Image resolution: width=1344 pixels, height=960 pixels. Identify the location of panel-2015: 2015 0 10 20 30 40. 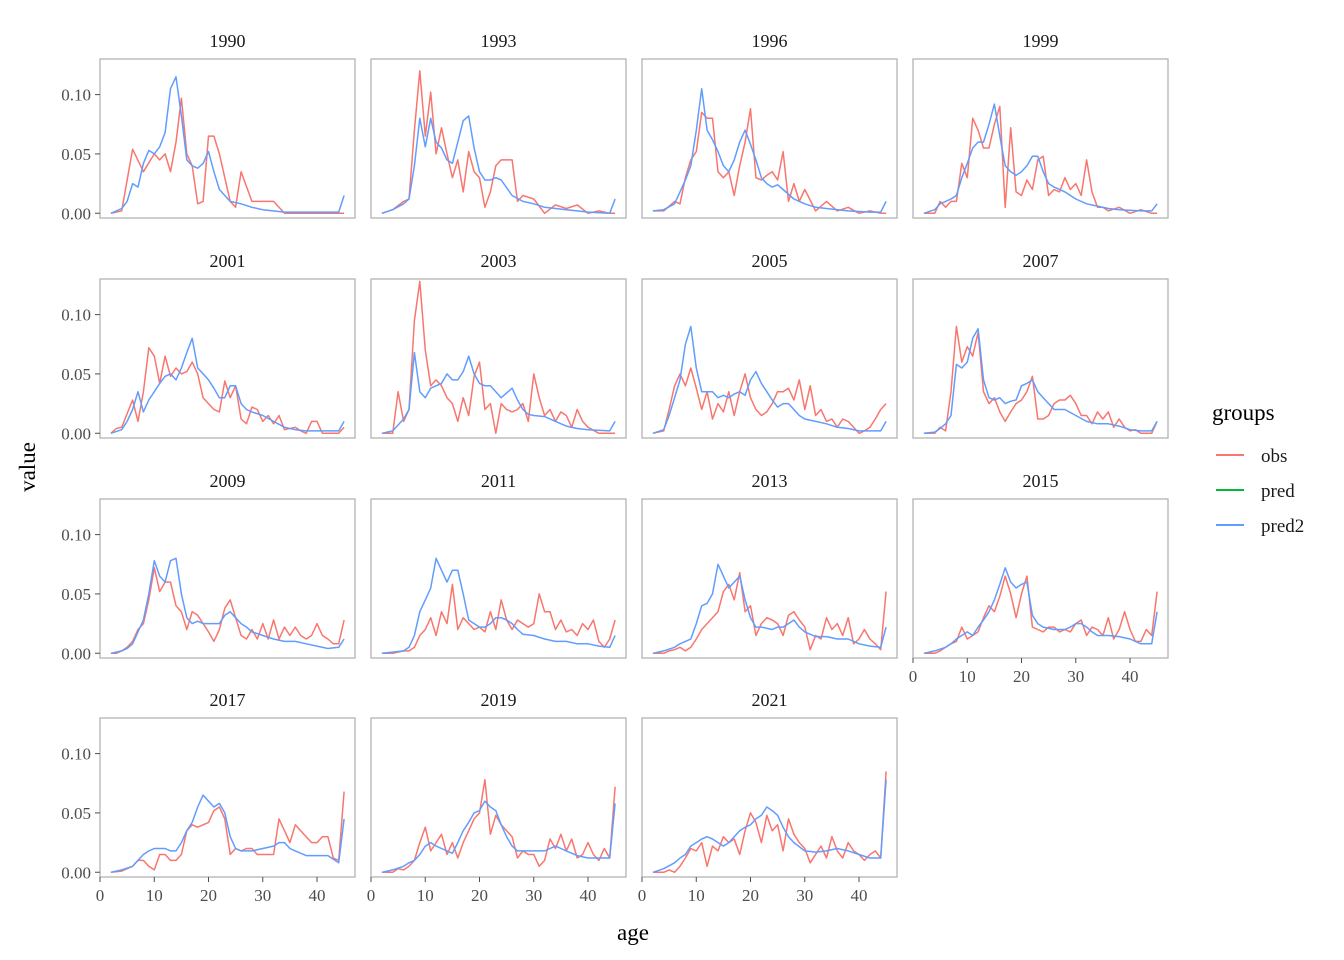
(1039, 578).